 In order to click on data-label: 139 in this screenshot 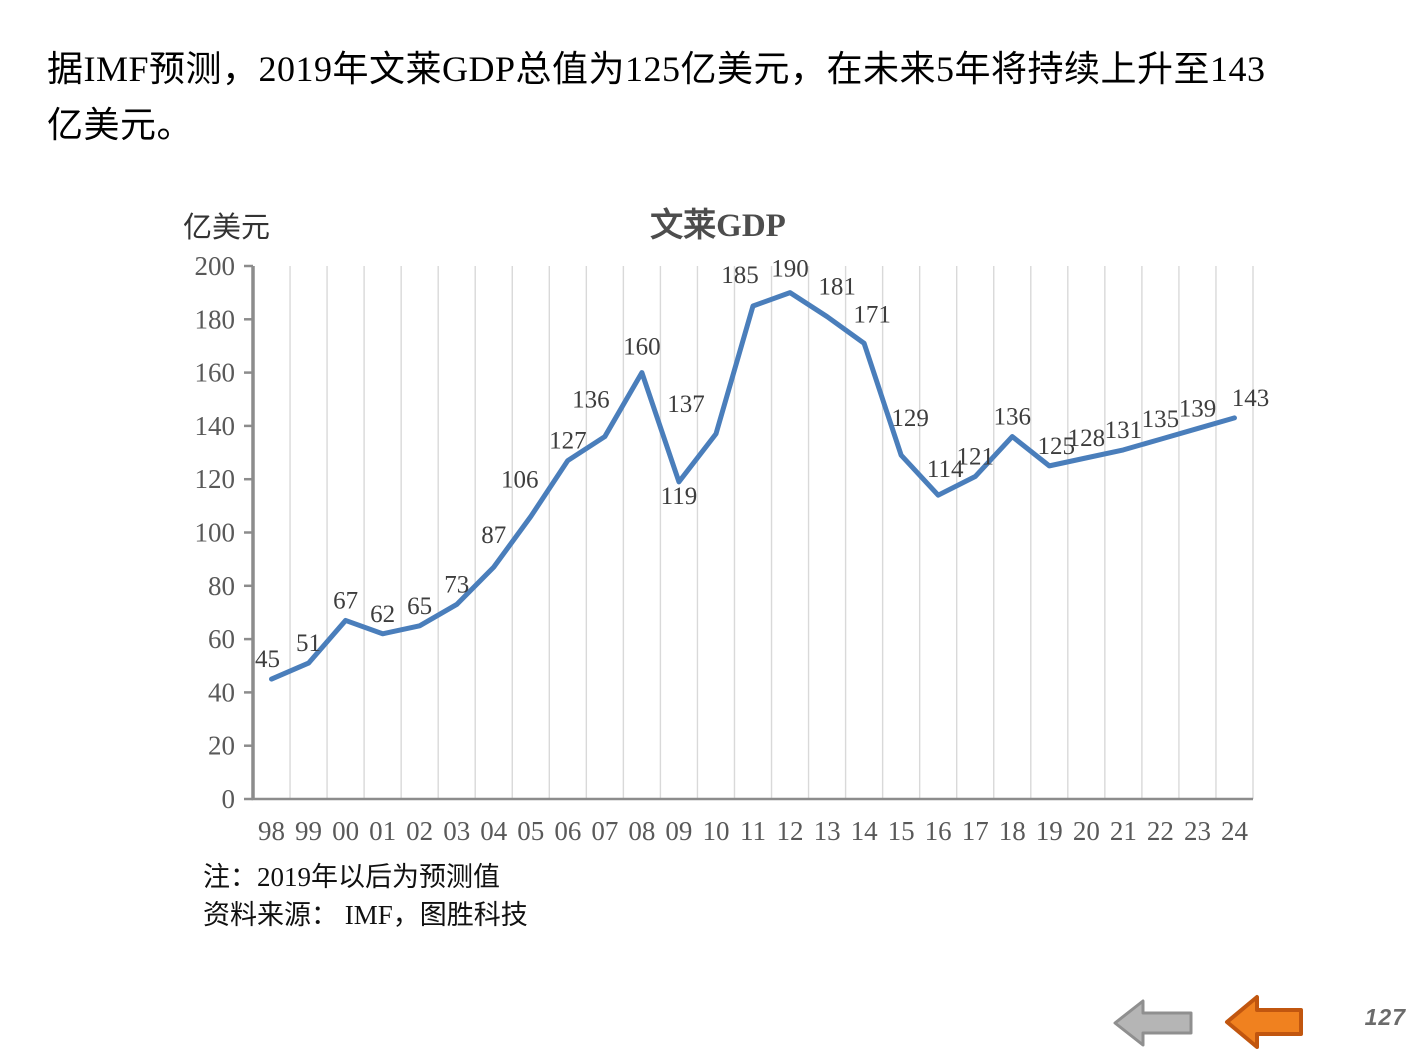, I will do `click(1198, 409)`.